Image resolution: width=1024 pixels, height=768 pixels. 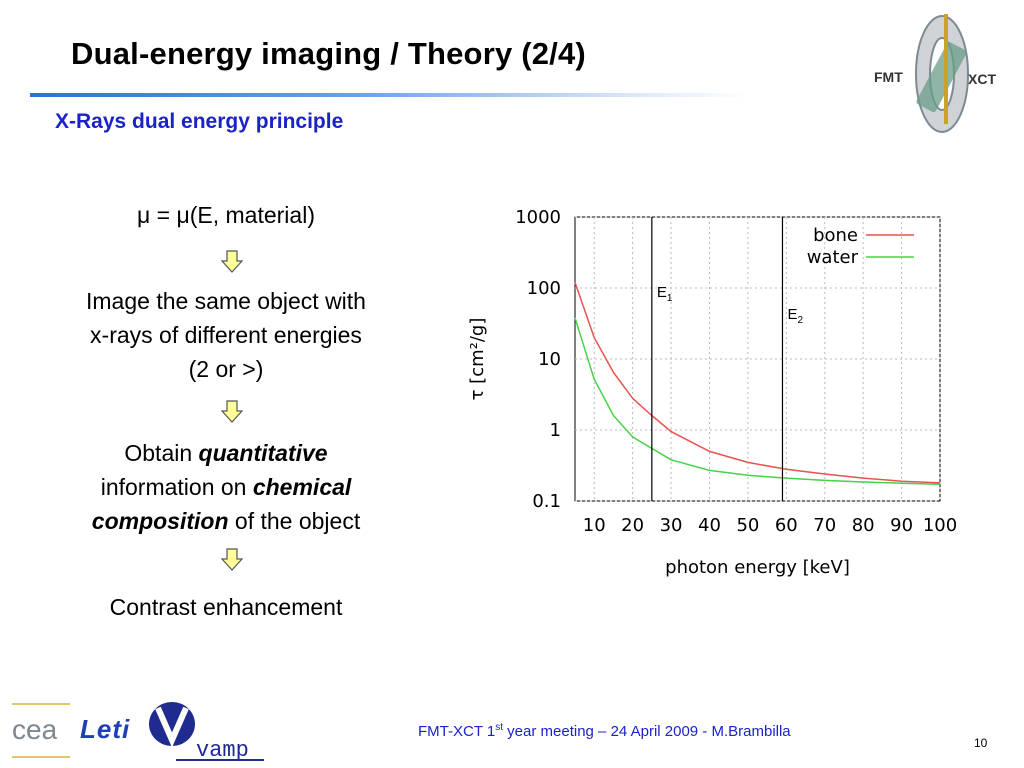 I want to click on energy-marker-sub: 2, so click(x=800, y=320).